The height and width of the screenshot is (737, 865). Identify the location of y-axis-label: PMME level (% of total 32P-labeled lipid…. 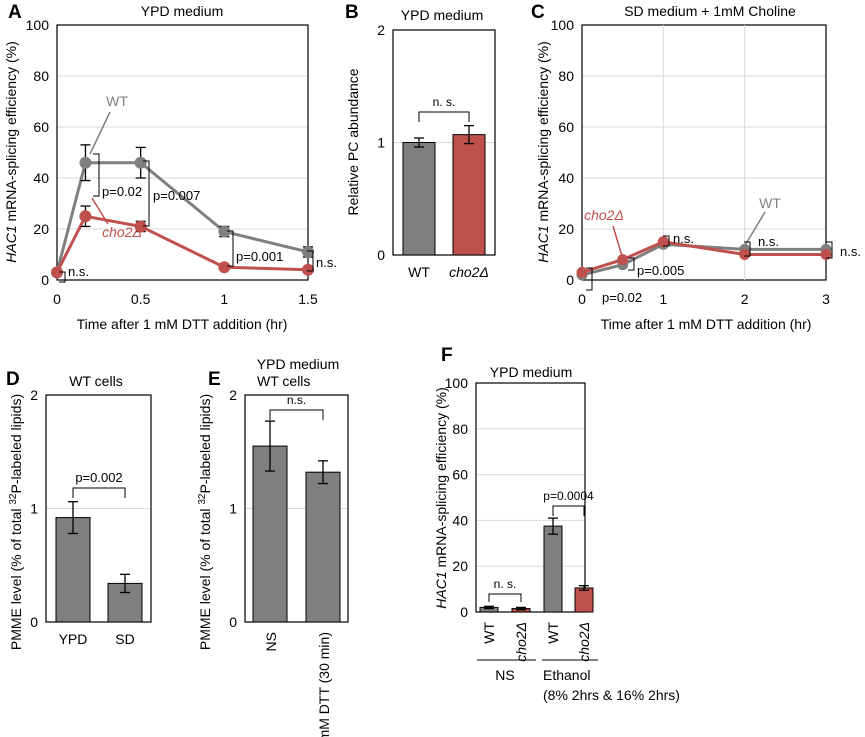
(205, 522).